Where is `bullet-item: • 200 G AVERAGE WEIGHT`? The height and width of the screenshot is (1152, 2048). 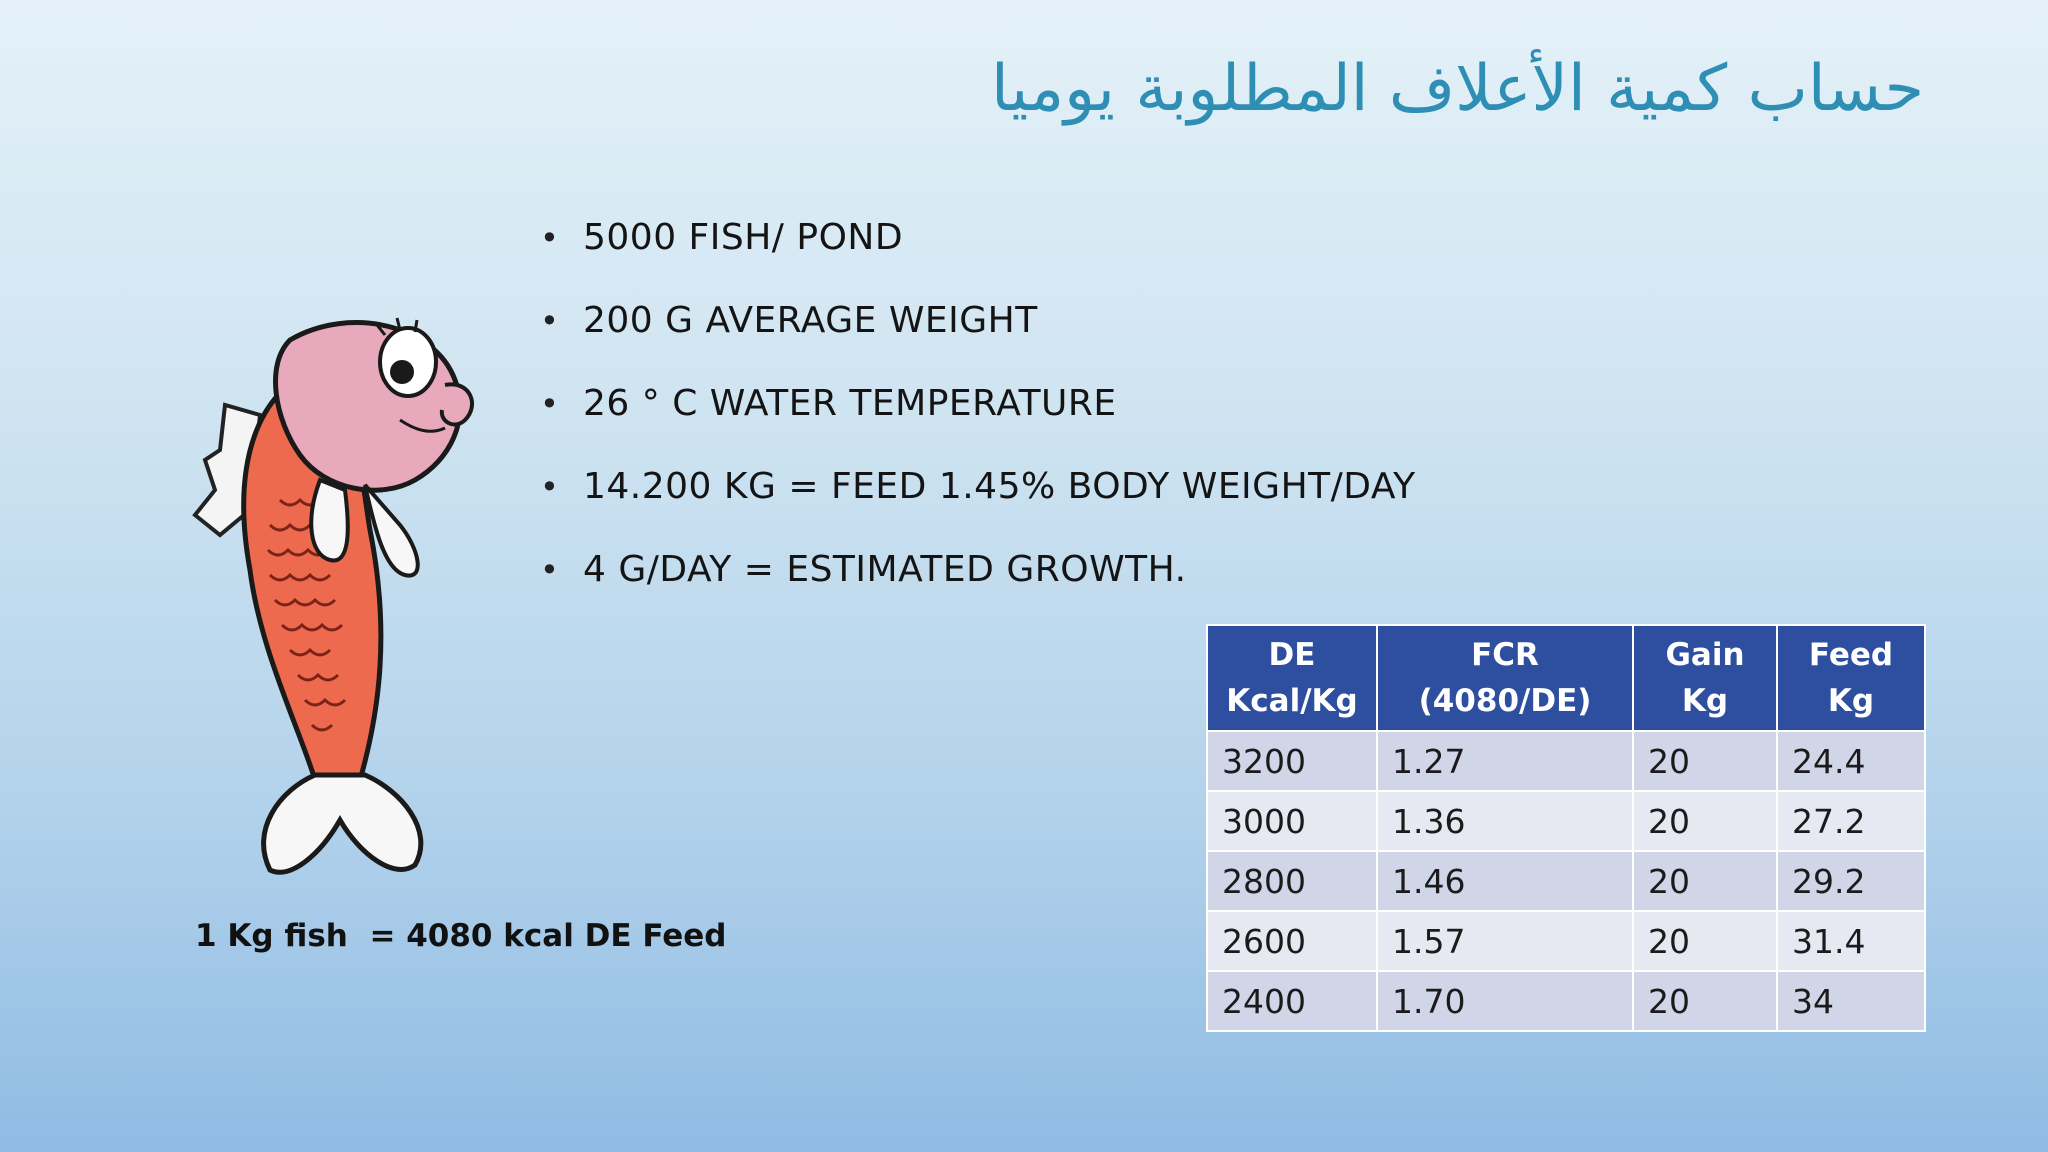 bullet-item: • 200 G AVERAGE WEIGHT is located at coordinates (978, 320).